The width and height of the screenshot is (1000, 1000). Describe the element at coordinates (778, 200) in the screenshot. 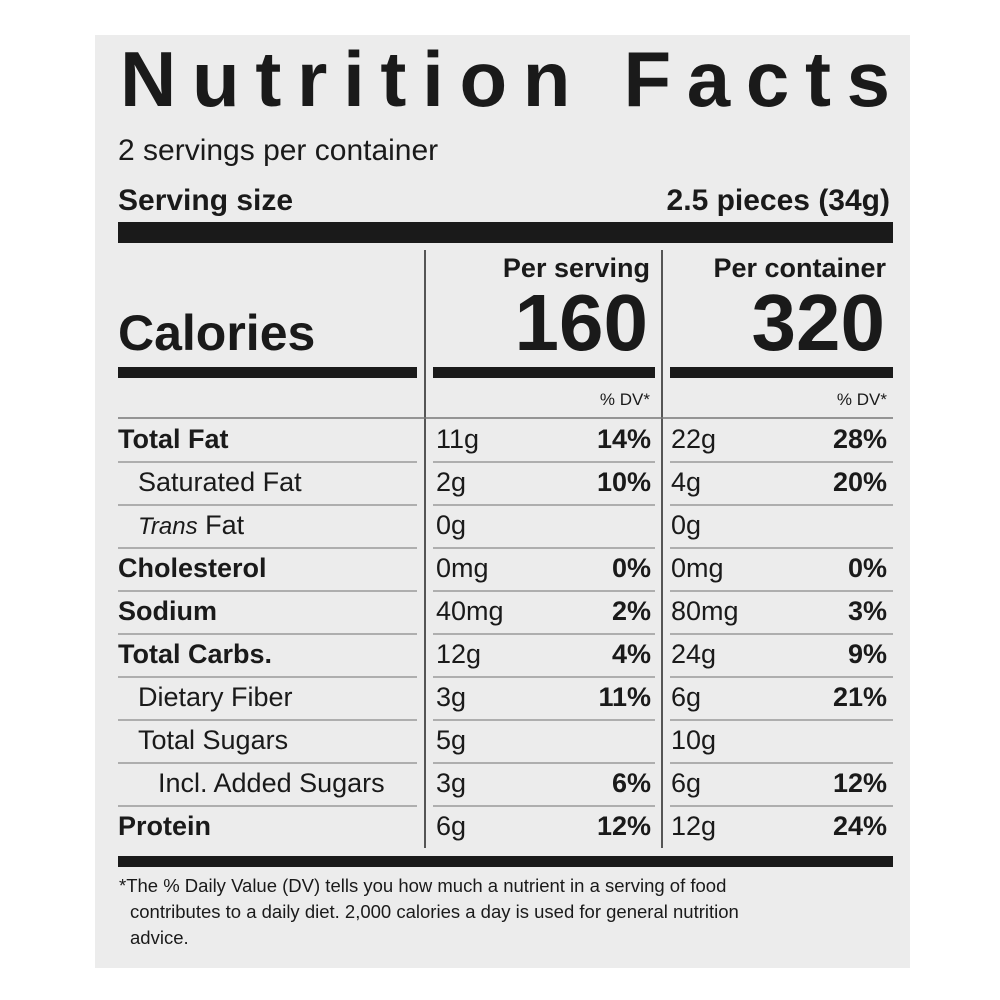

I see `serving-size-value: 2.5 pieces (34g)` at that location.